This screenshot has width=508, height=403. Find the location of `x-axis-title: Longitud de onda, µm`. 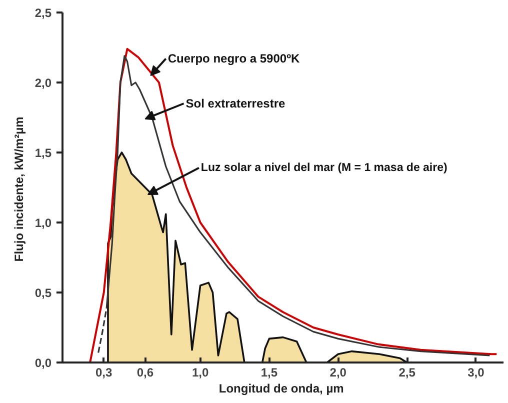

x-axis-title: Longitud de onda, µm is located at coordinates (281, 389).